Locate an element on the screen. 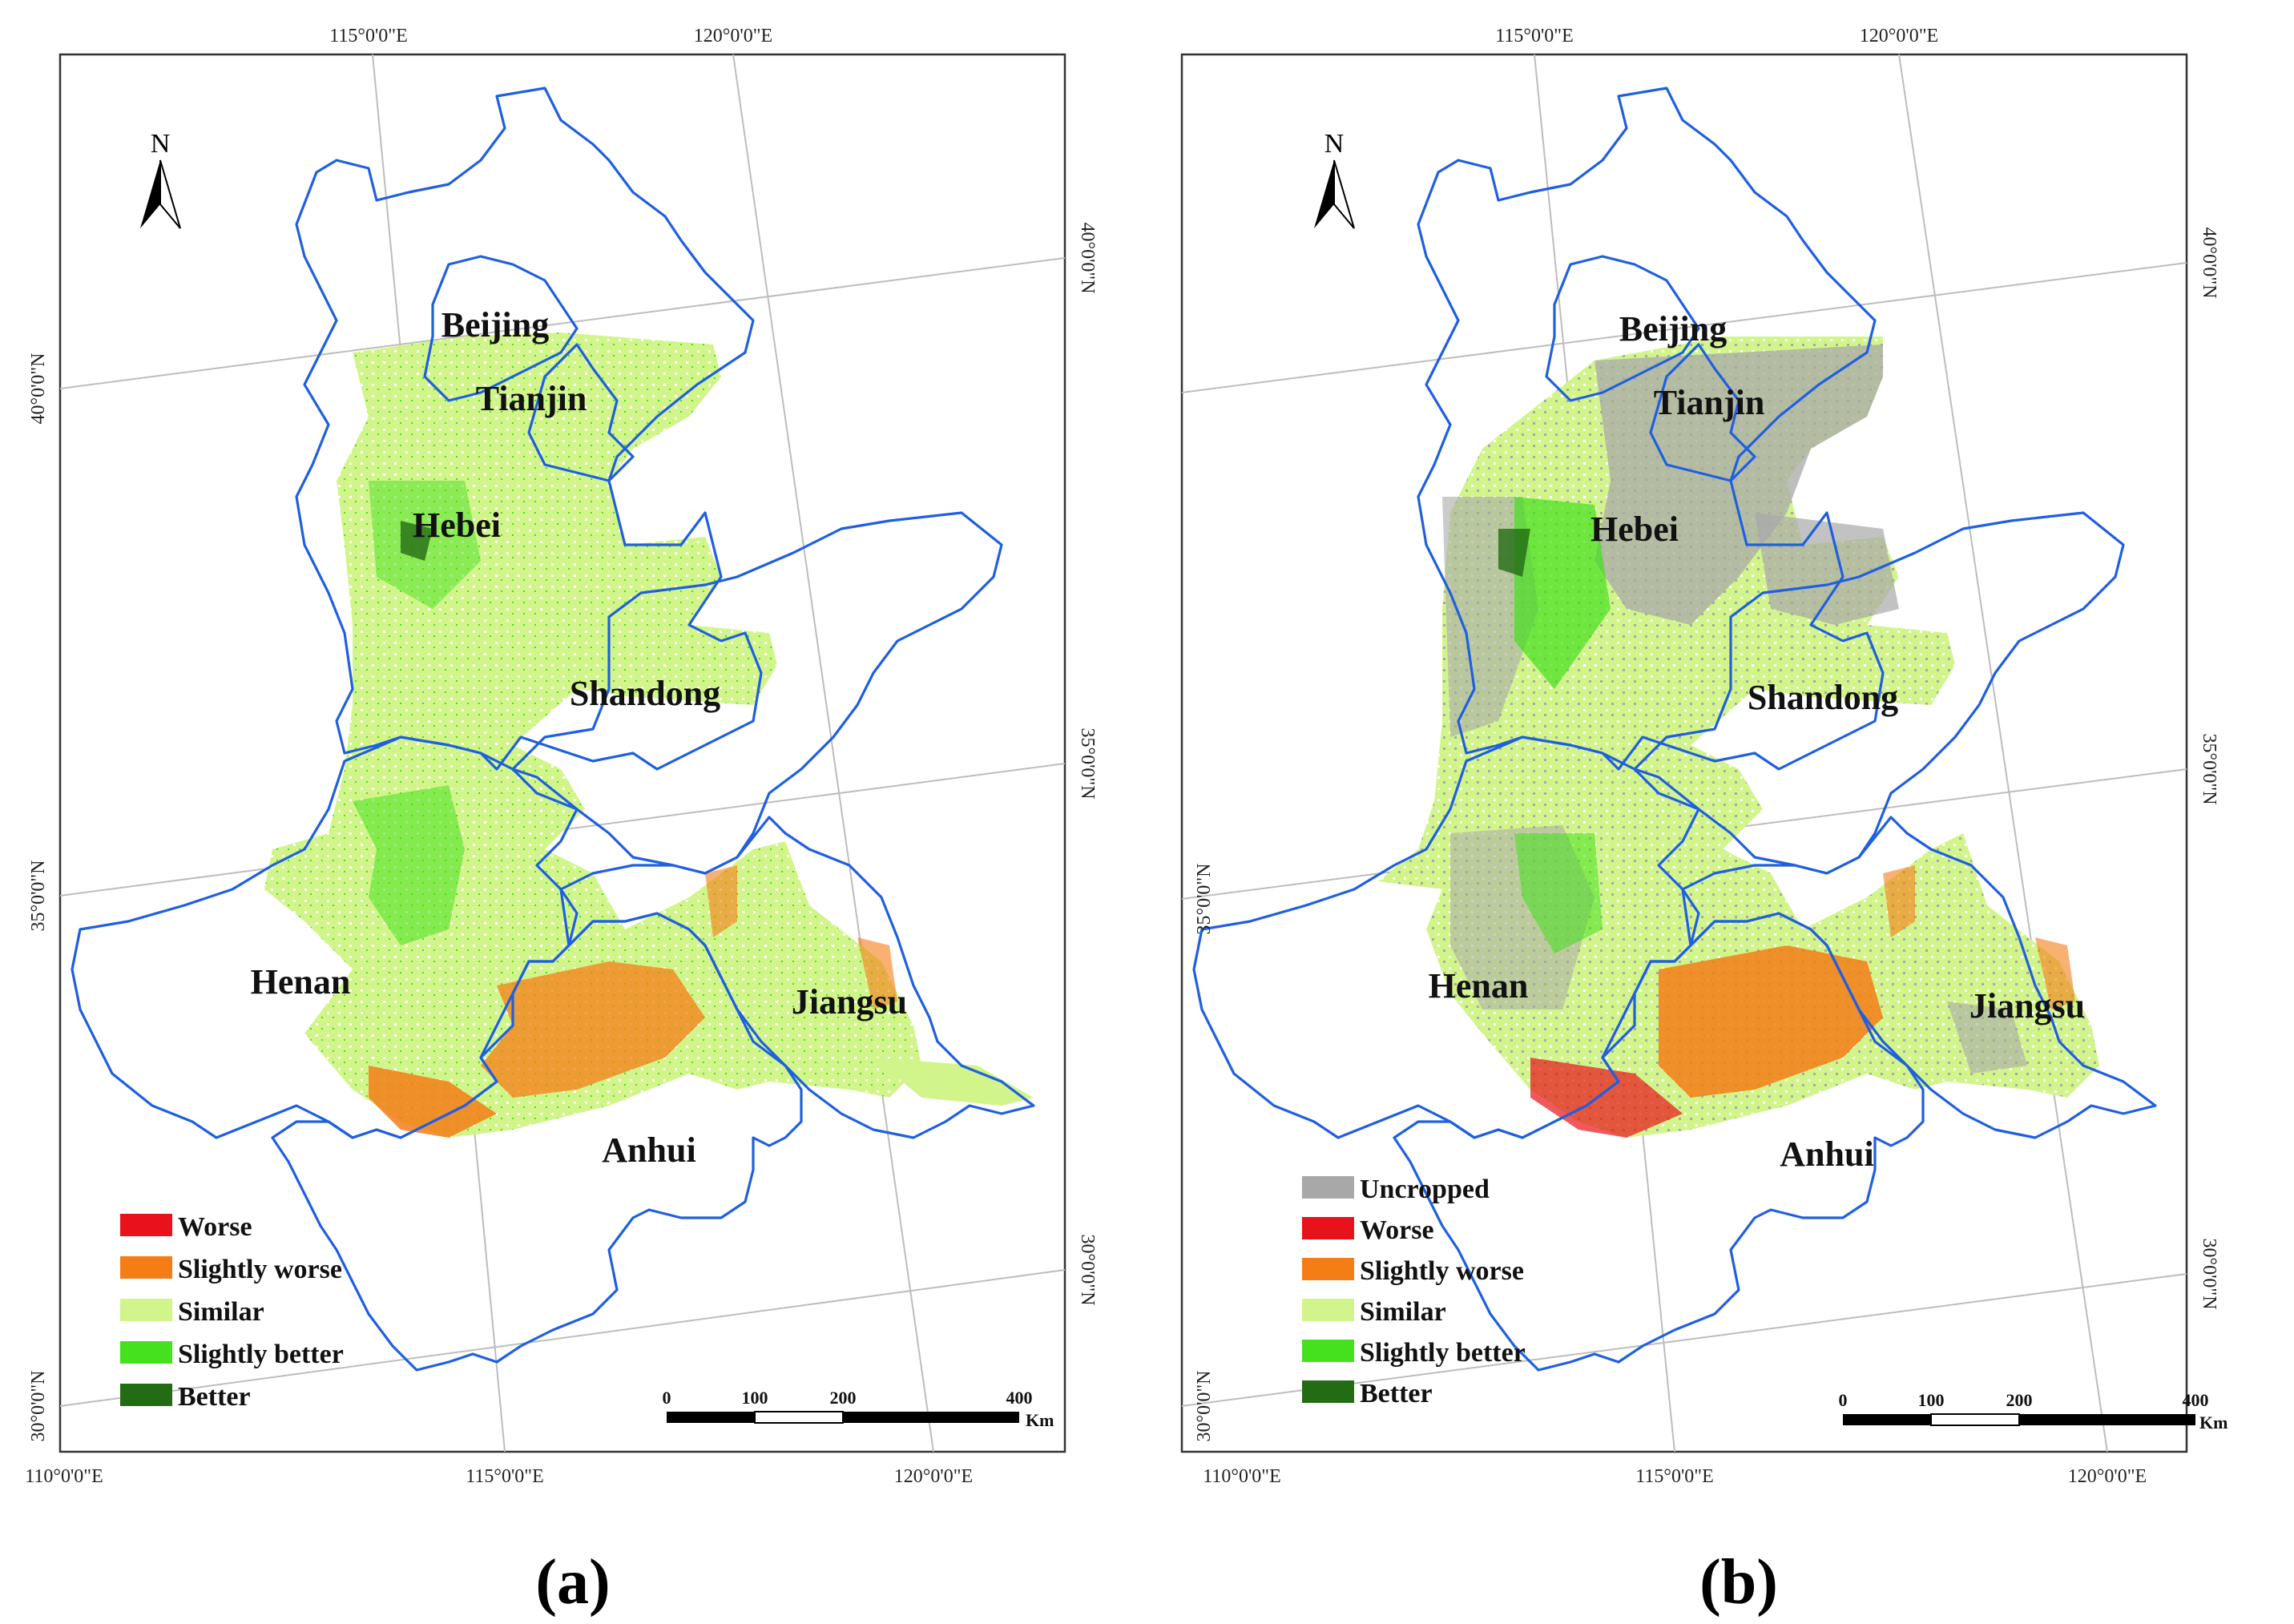 The width and height of the screenshot is (2294, 1624). legend-label-uncropped: Uncropped is located at coordinates (1425, 1189).